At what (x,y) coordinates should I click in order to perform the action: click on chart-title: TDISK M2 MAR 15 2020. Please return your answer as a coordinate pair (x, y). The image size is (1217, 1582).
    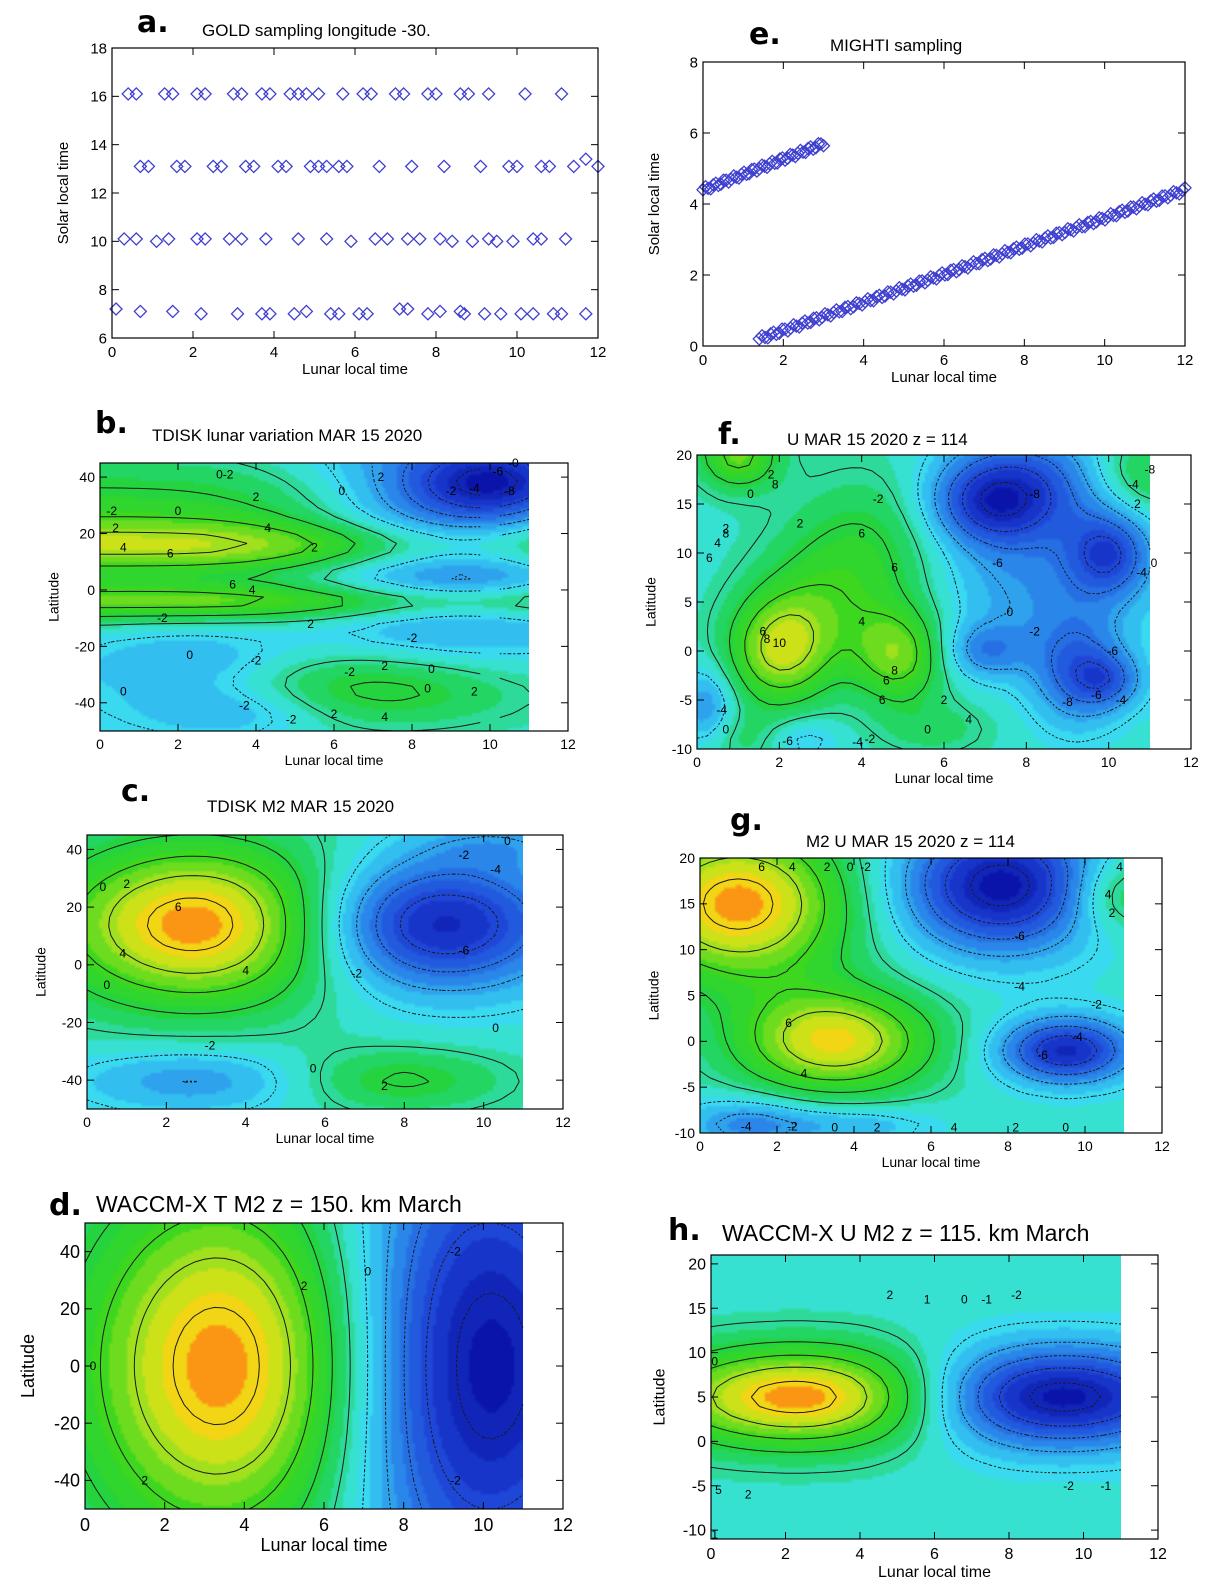
    Looking at the image, I should click on (301, 806).